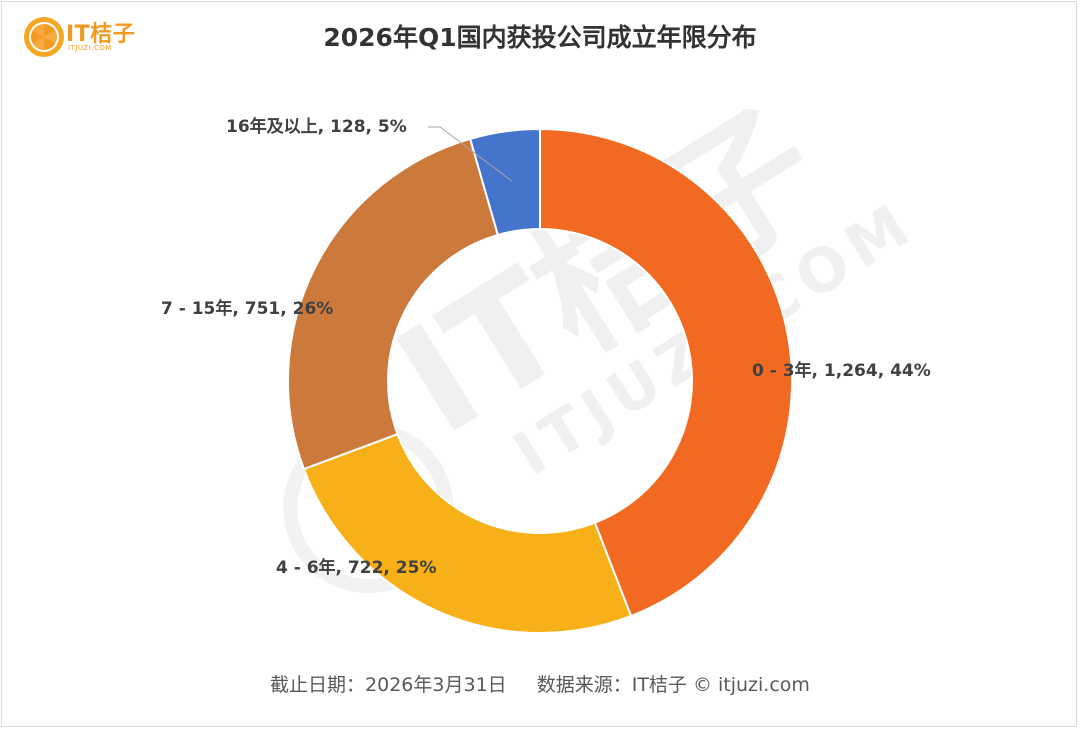 The image size is (1080, 729). I want to click on footer: 截止日期：2026年3月31日 数据来源：IT桔子 © itjuzi.com, so click(540, 683).